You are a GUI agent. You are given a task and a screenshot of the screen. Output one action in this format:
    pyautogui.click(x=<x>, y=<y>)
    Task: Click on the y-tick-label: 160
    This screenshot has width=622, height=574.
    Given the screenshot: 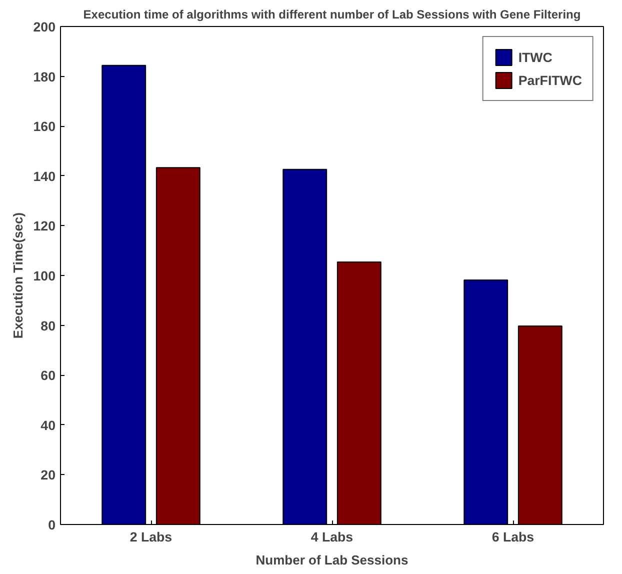 What is the action you would take?
    pyautogui.click(x=44, y=126)
    